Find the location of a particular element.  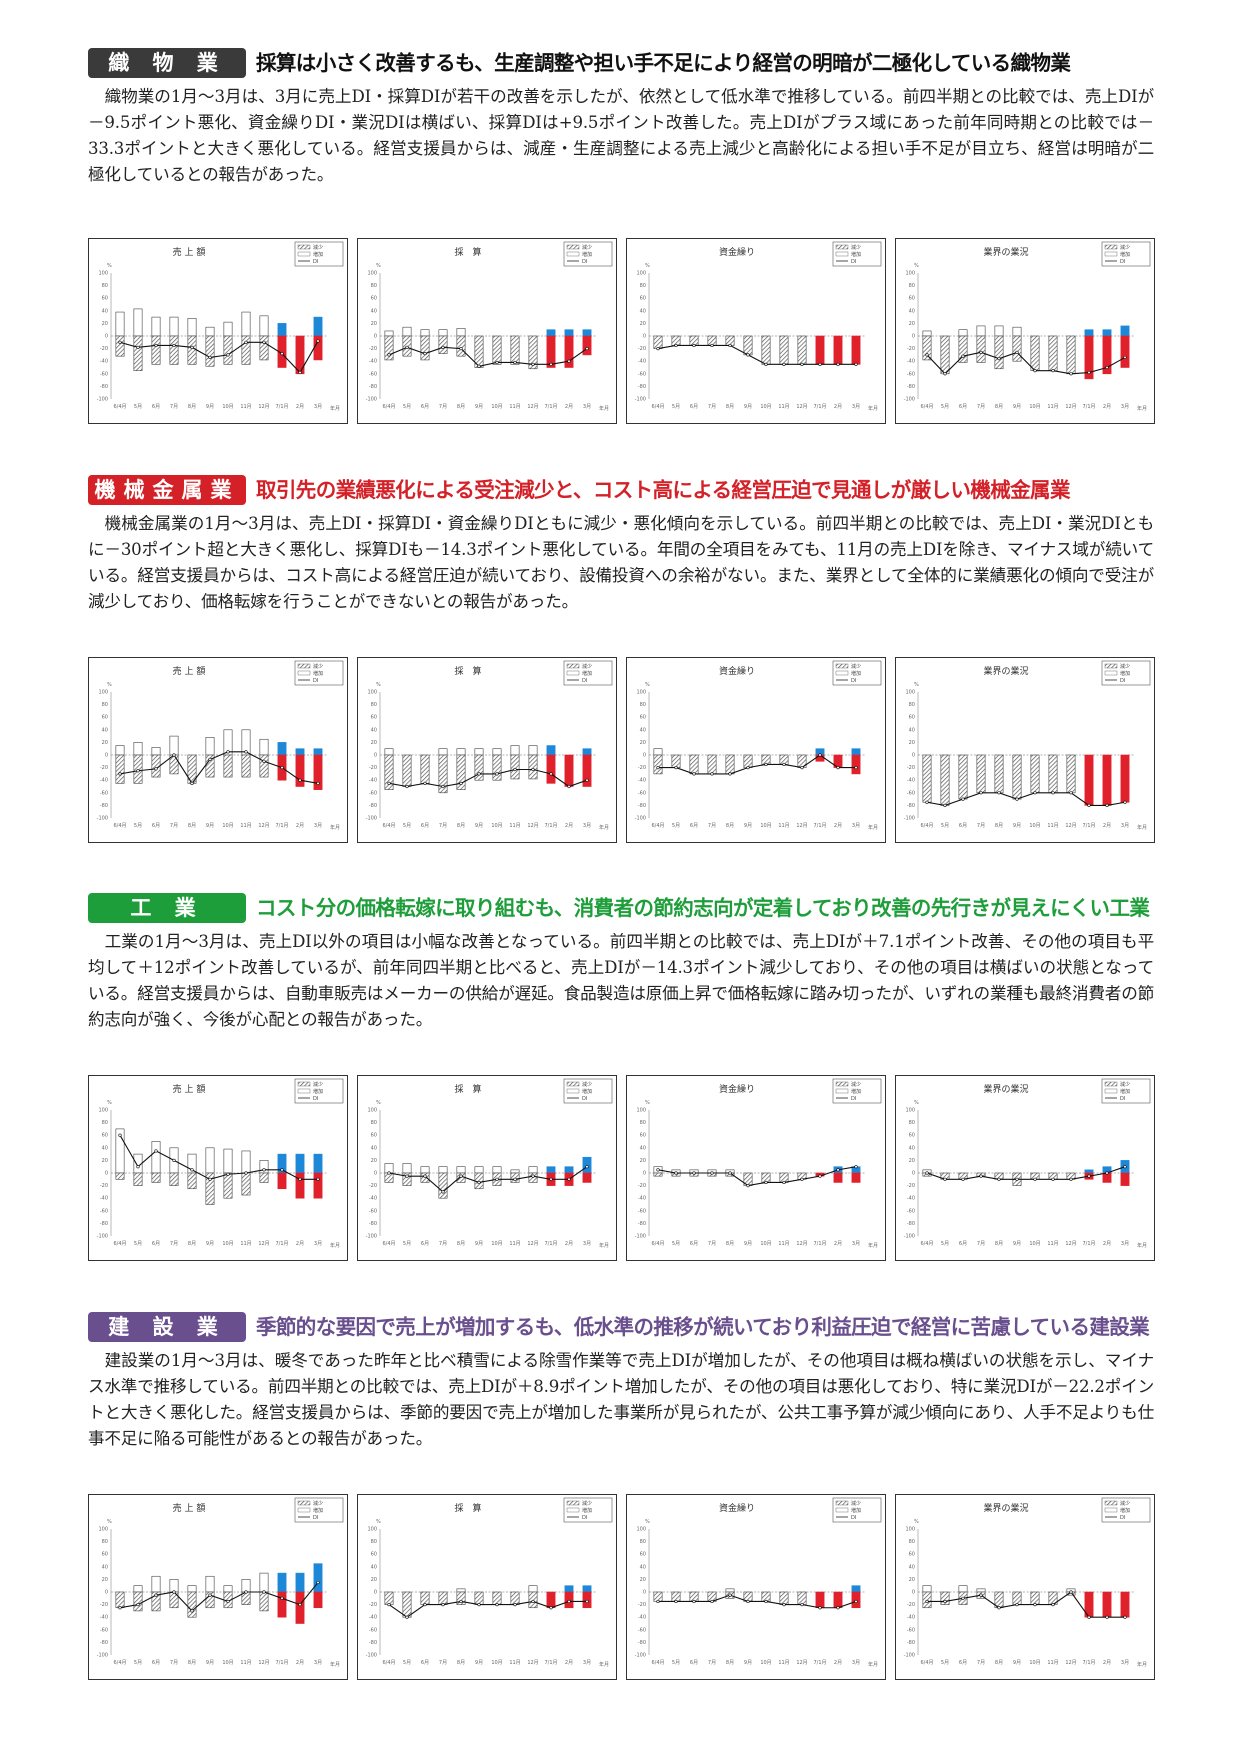

di-line is located at coordinates (757, 764).